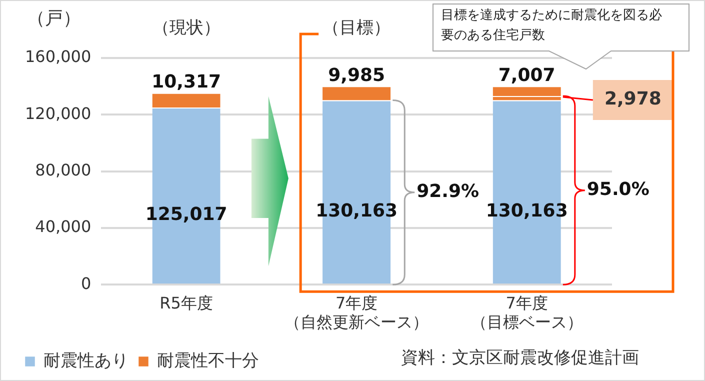  I want to click on data-label: 2,978, so click(633, 99).